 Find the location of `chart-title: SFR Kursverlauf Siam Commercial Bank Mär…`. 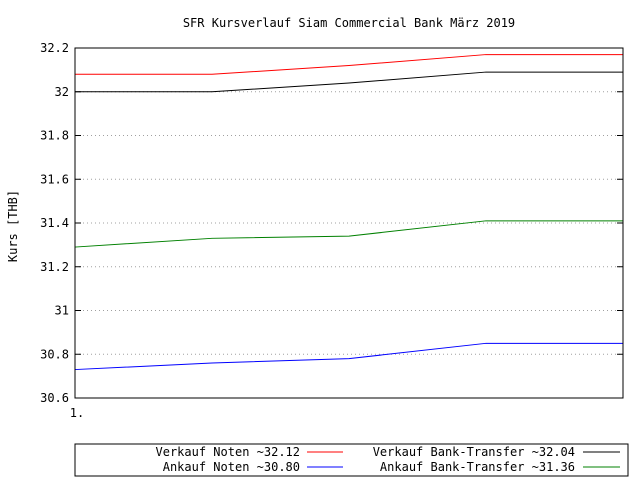

chart-title: SFR Kursverlauf Siam Commercial Bank Mär… is located at coordinates (349, 23).